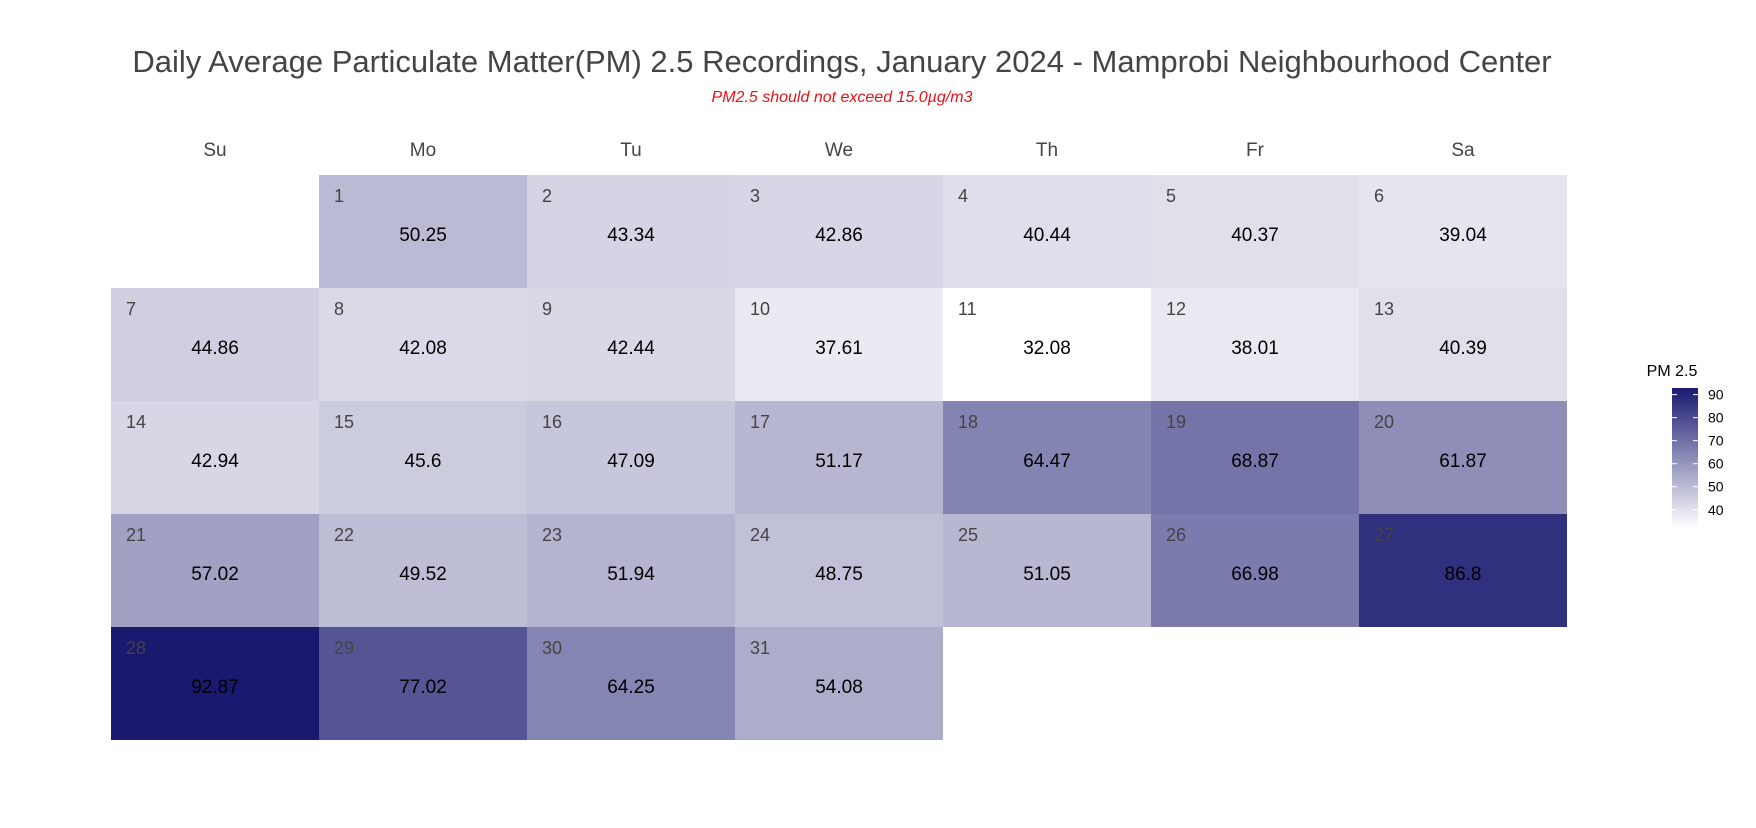 This screenshot has height=828, width=1756. What do you see at coordinates (1698, 452) in the screenshot?
I see `legend-ticks: 40 50 60 70 80 90` at bounding box center [1698, 452].